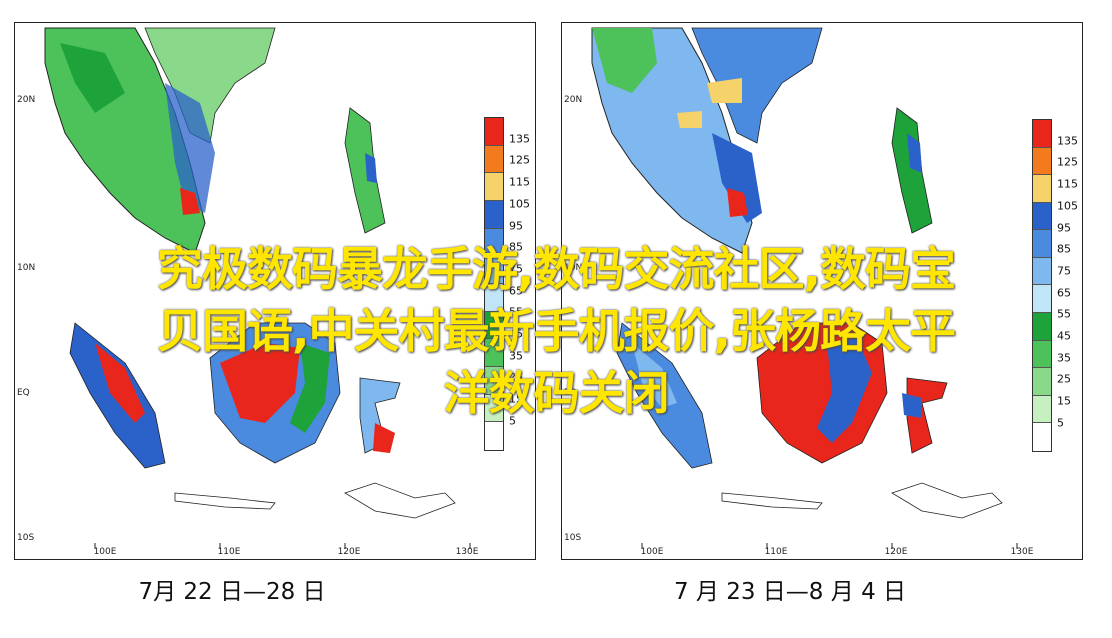 The height and width of the screenshot is (638, 1112). What do you see at coordinates (556, 393) in the screenshot?
I see `overlay-line-3: 洋数码关闭` at bounding box center [556, 393].